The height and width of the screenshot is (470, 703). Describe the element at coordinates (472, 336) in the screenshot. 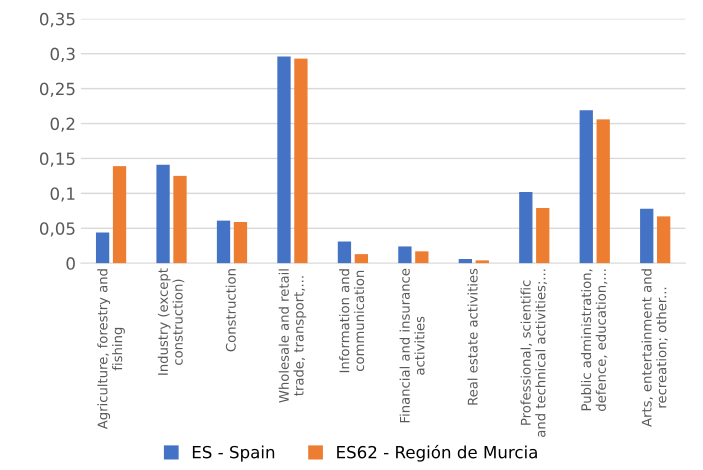

I see `x-tick-label: Real estate activities` at that location.